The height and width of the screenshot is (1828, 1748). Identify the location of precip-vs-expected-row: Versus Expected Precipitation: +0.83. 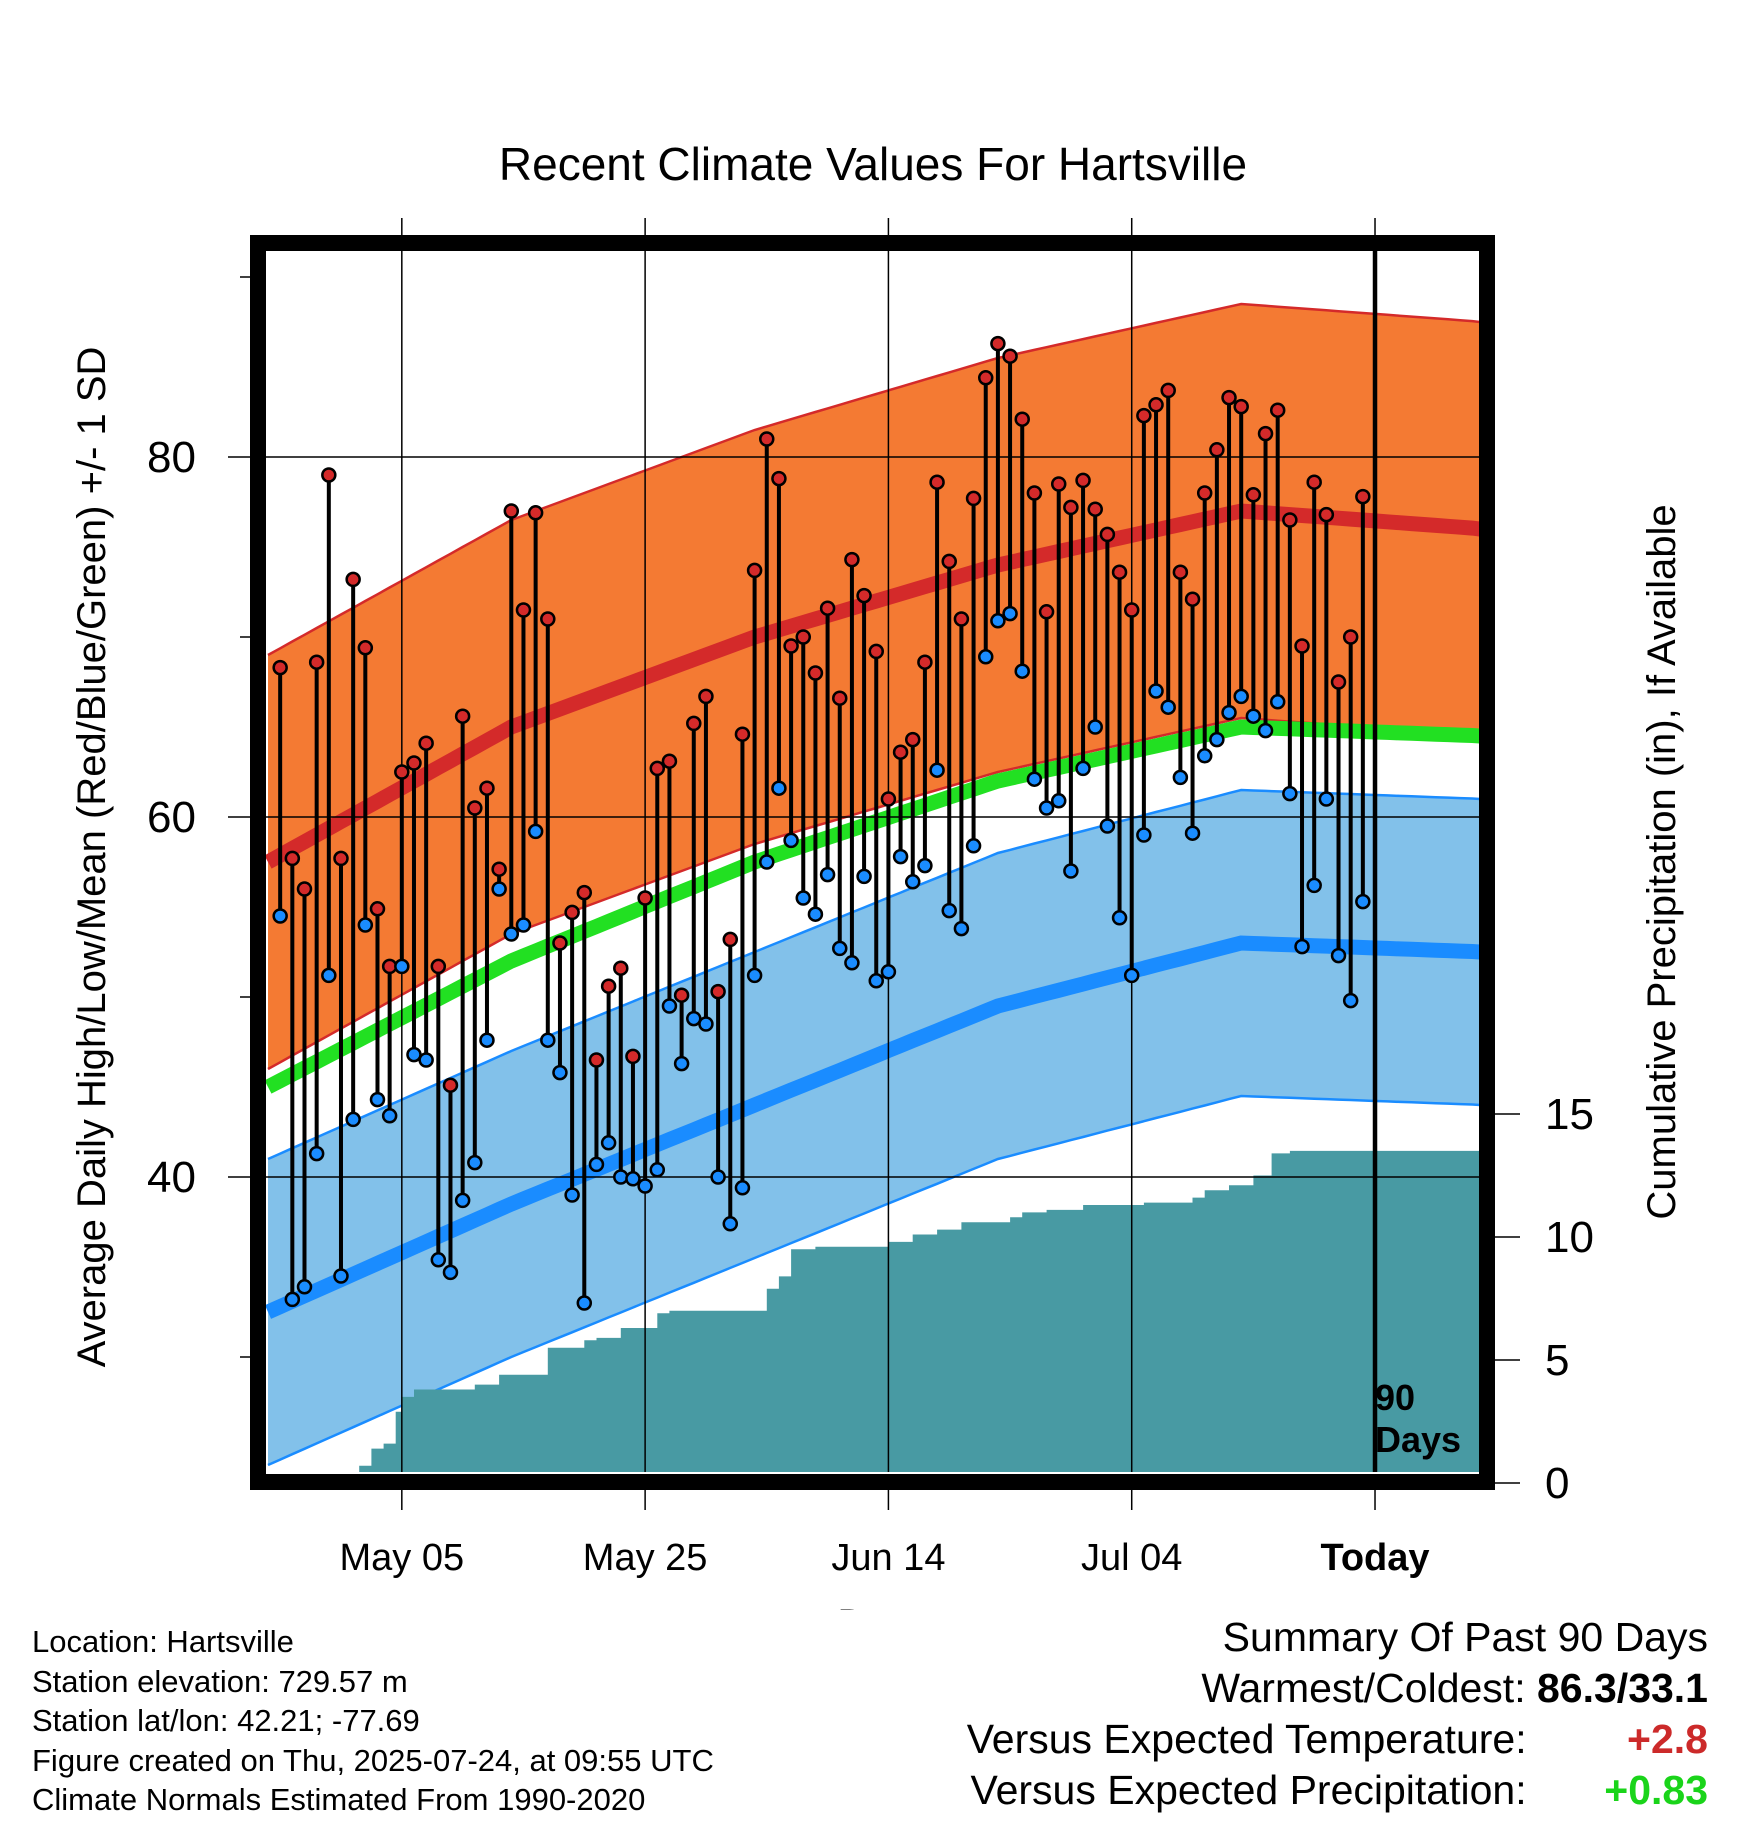
(1338, 1790).